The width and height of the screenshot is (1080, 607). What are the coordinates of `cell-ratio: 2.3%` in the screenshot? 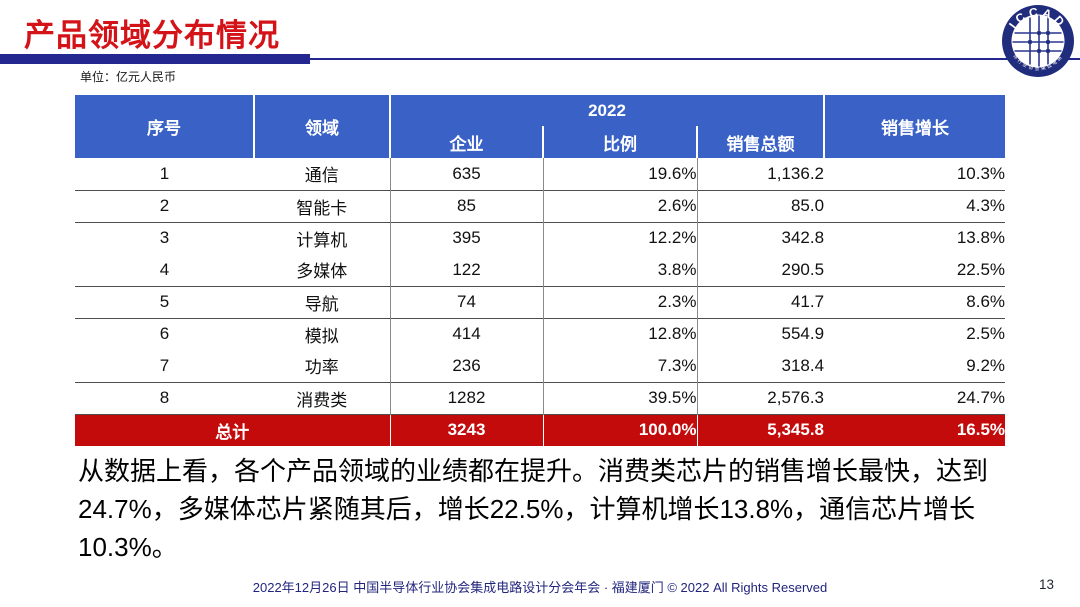 It's located at (677, 301).